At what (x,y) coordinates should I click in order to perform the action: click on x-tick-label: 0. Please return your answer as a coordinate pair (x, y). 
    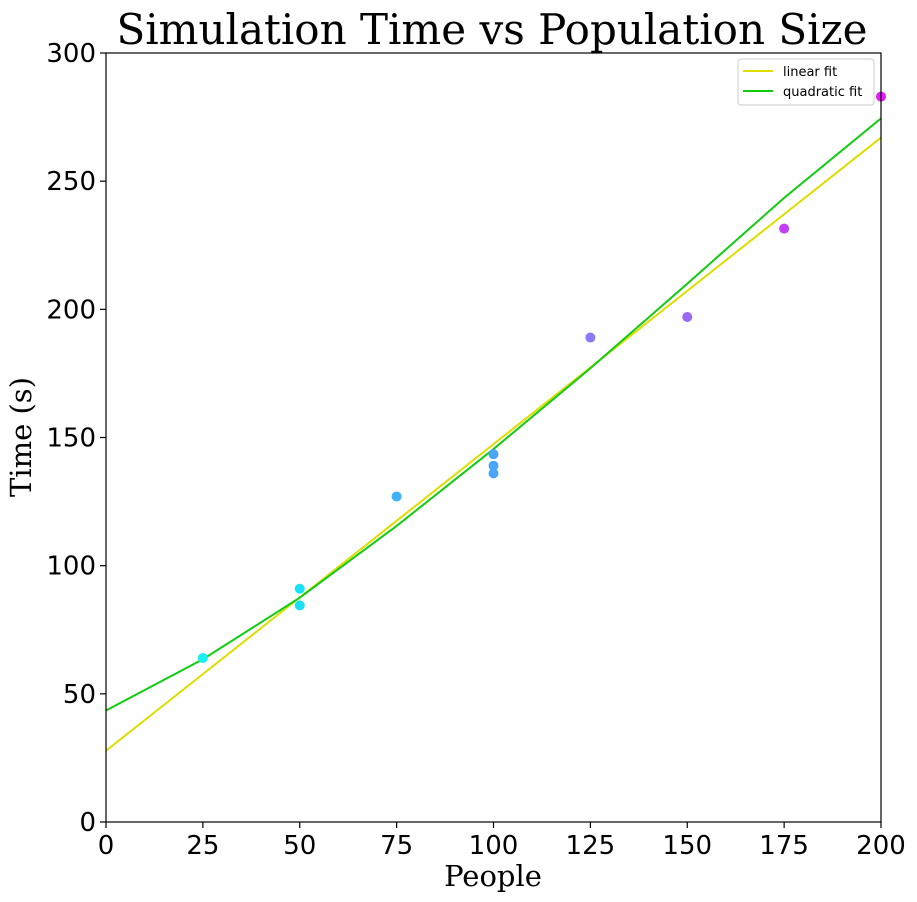
    Looking at the image, I should click on (106, 846).